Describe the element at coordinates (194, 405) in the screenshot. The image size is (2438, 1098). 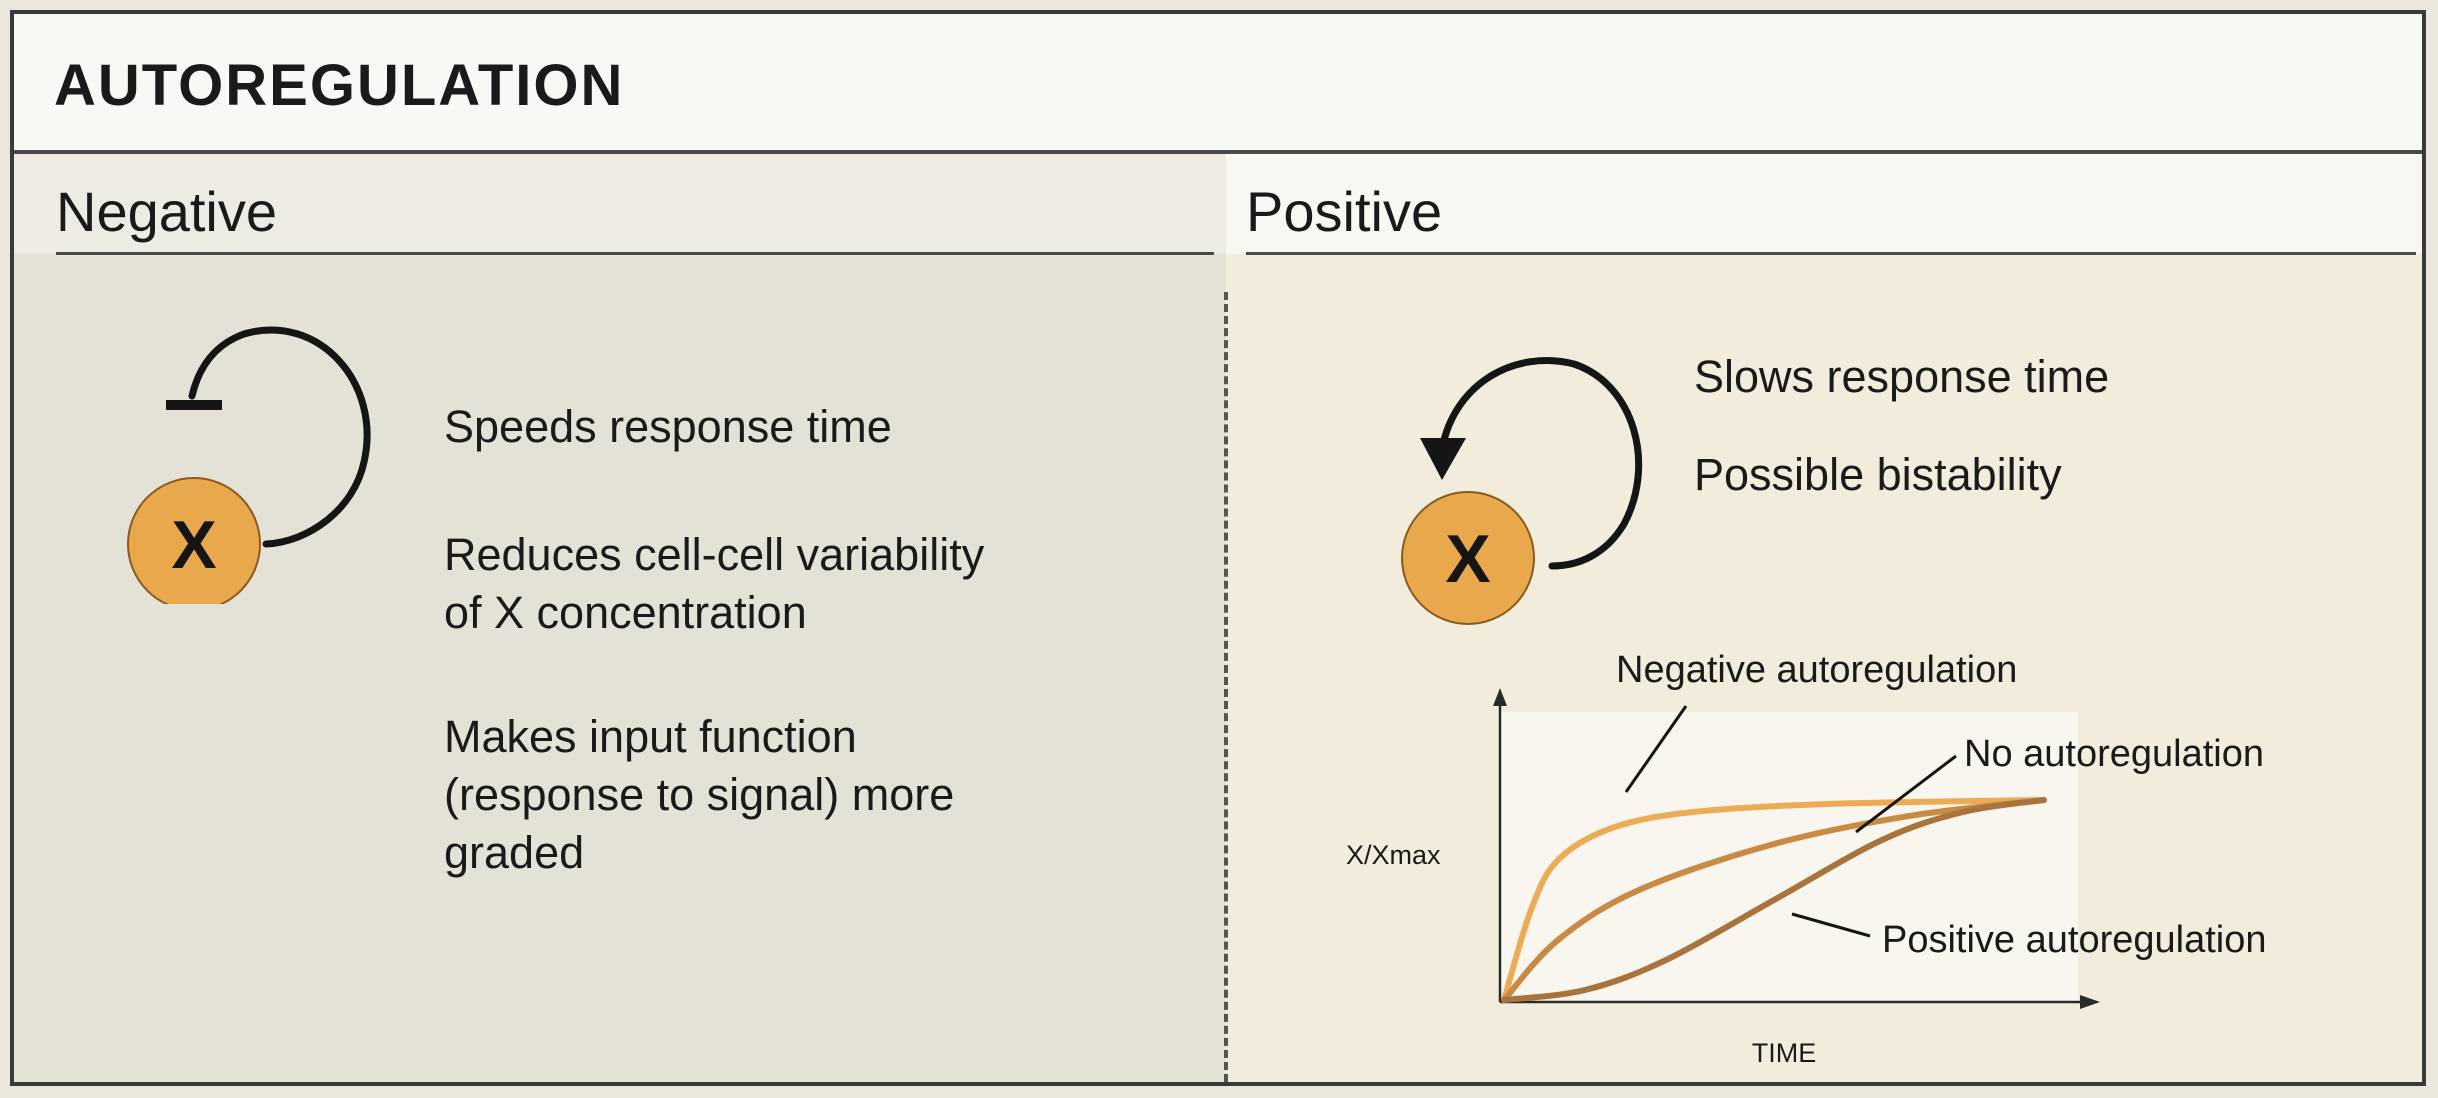
I see `repression-bar-icon` at that location.